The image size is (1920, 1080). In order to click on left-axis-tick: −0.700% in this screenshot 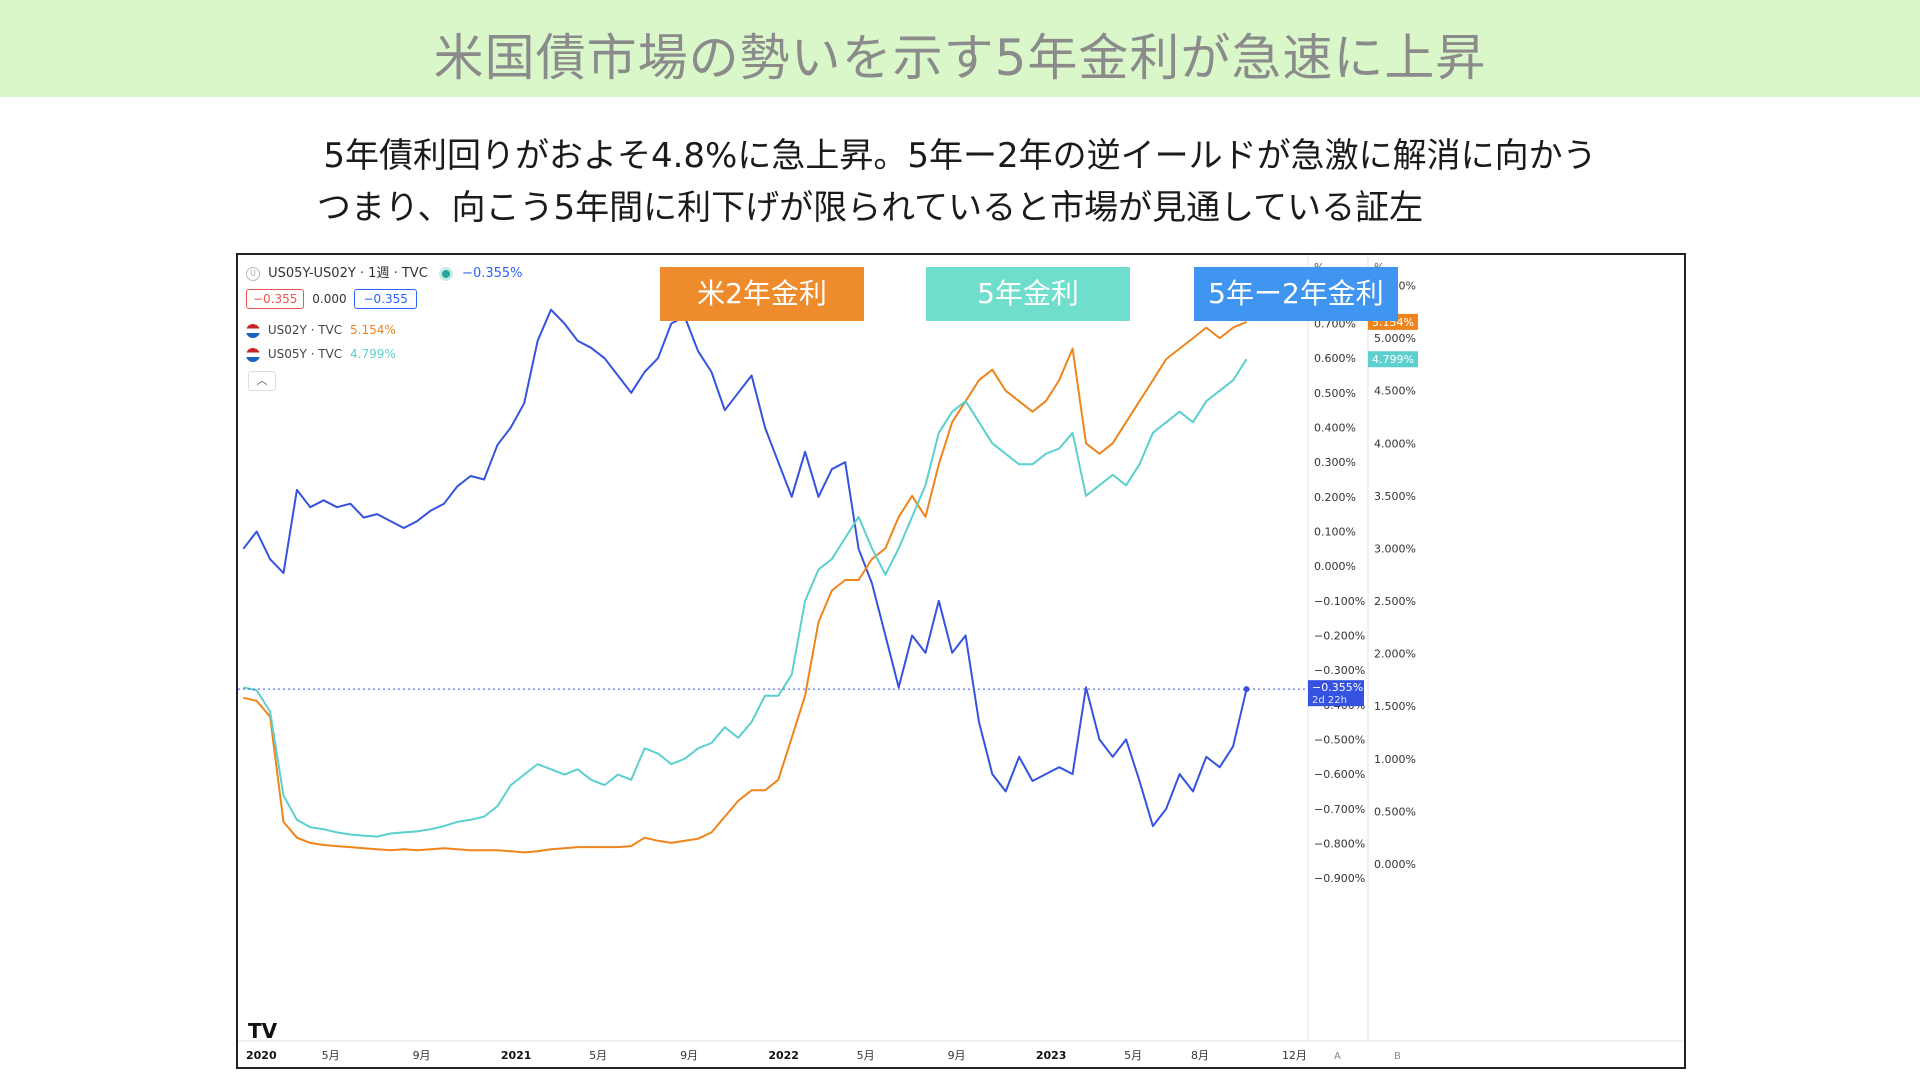, I will do `click(1339, 809)`.